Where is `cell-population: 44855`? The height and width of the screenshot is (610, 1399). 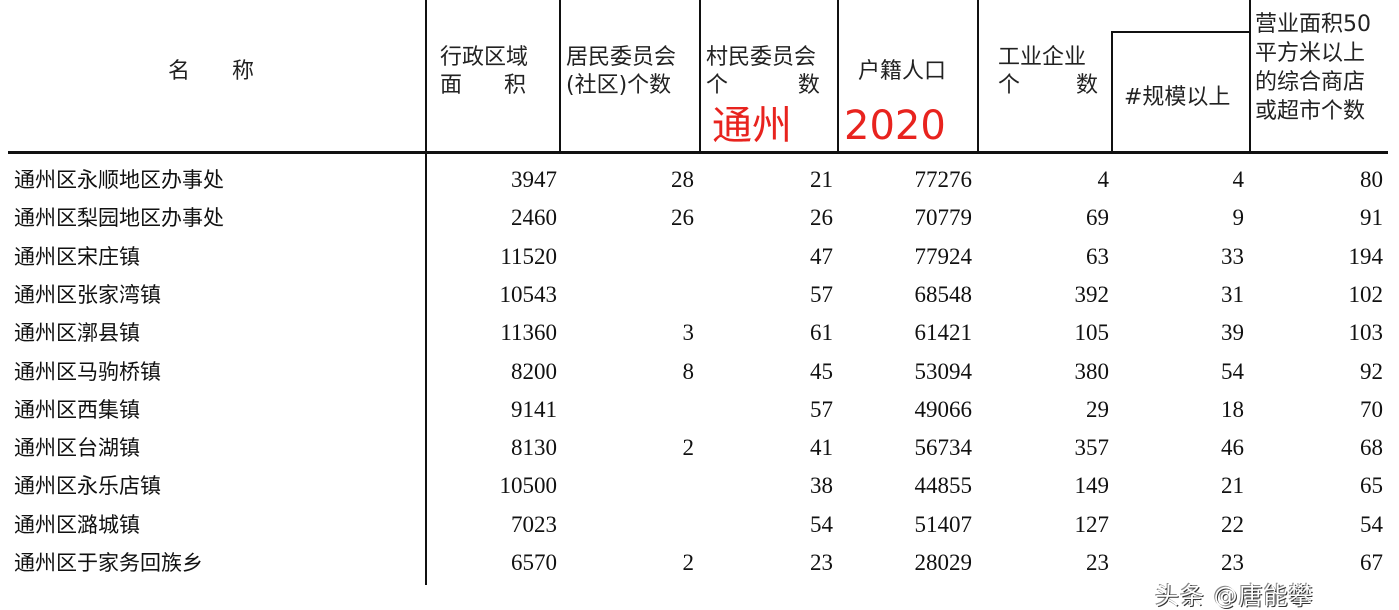
cell-population: 44855 is located at coordinates (943, 486).